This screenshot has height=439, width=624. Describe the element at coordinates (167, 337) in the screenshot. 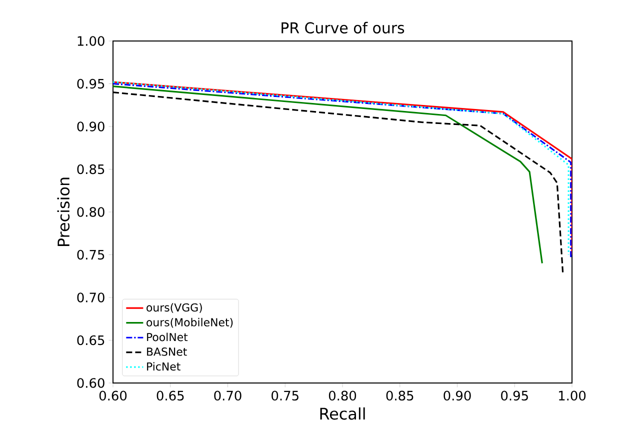

I see `legend-label: PoolNet` at that location.